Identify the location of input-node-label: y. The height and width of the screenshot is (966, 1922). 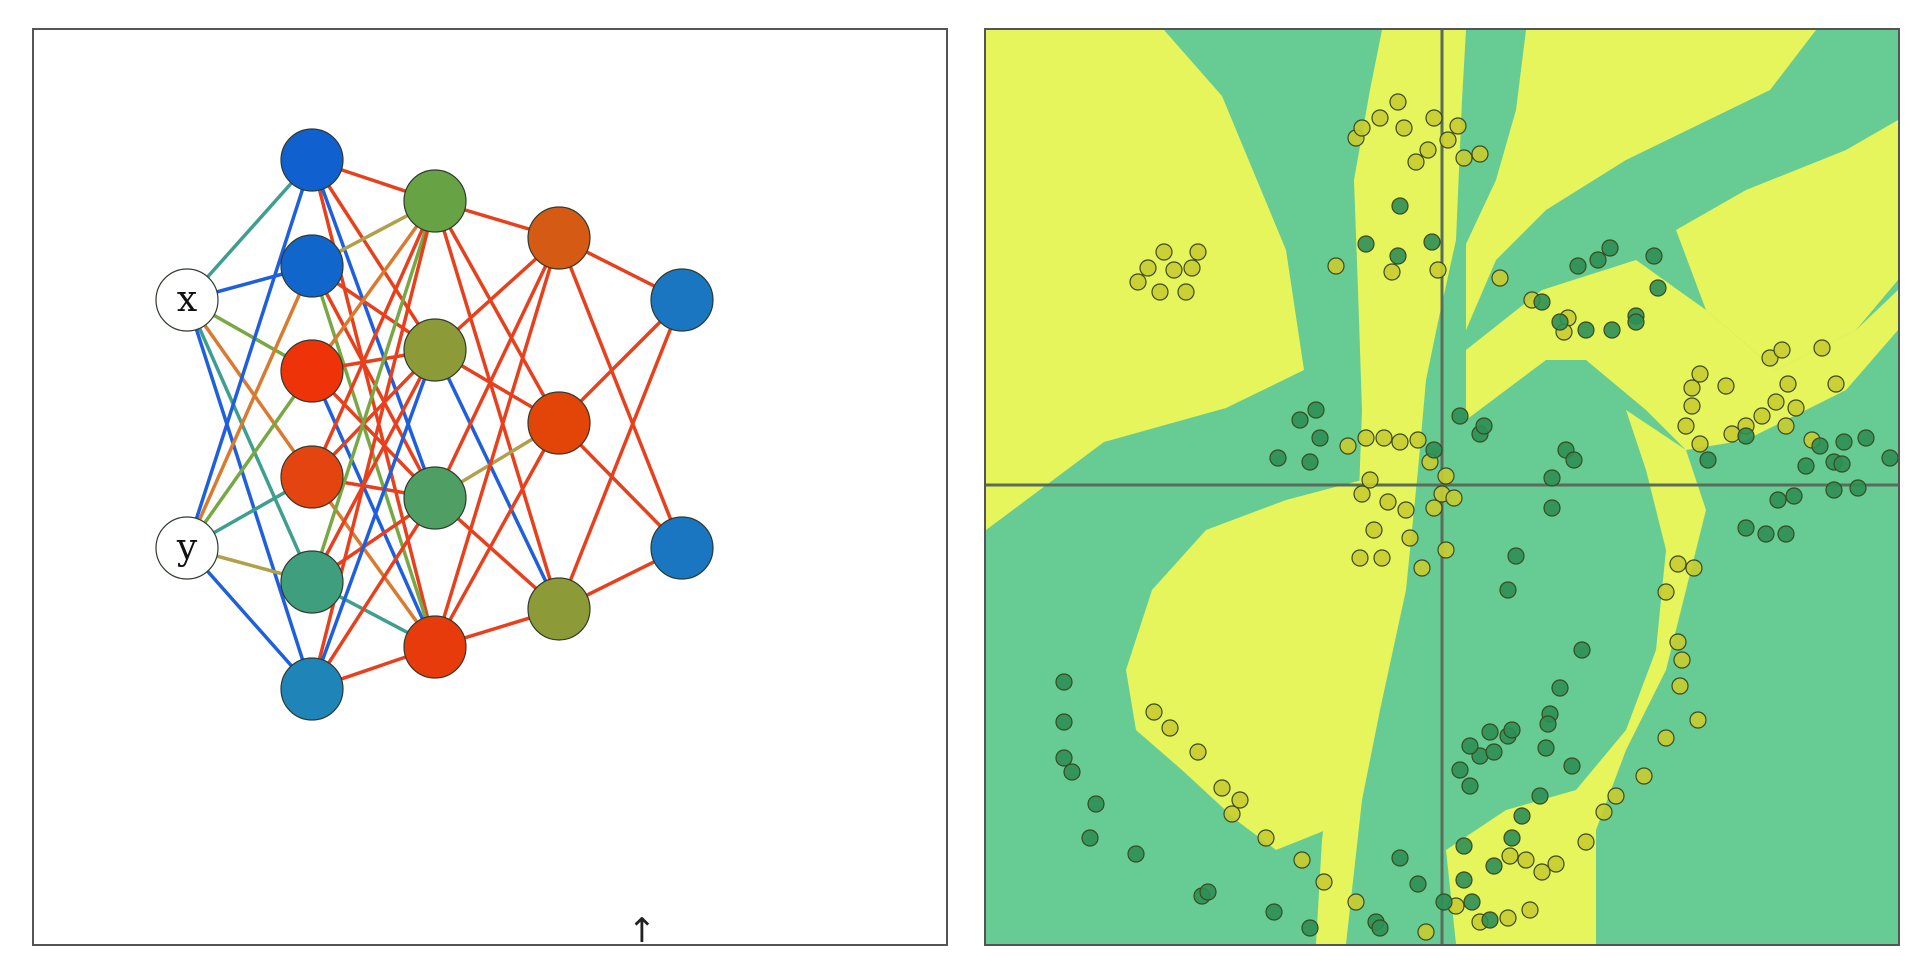
(187, 547).